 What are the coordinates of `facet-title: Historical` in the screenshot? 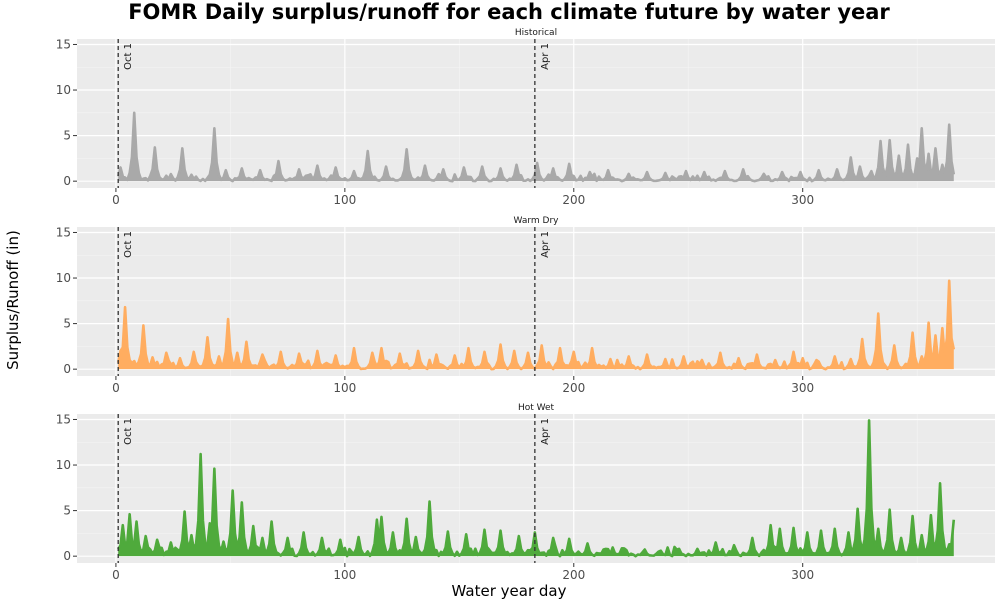 It's located at (536, 33).